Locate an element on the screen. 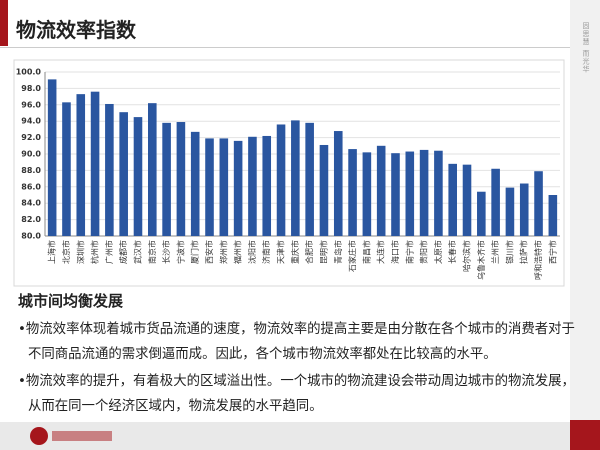  y-tick-label: 96.0 is located at coordinates (31, 104).